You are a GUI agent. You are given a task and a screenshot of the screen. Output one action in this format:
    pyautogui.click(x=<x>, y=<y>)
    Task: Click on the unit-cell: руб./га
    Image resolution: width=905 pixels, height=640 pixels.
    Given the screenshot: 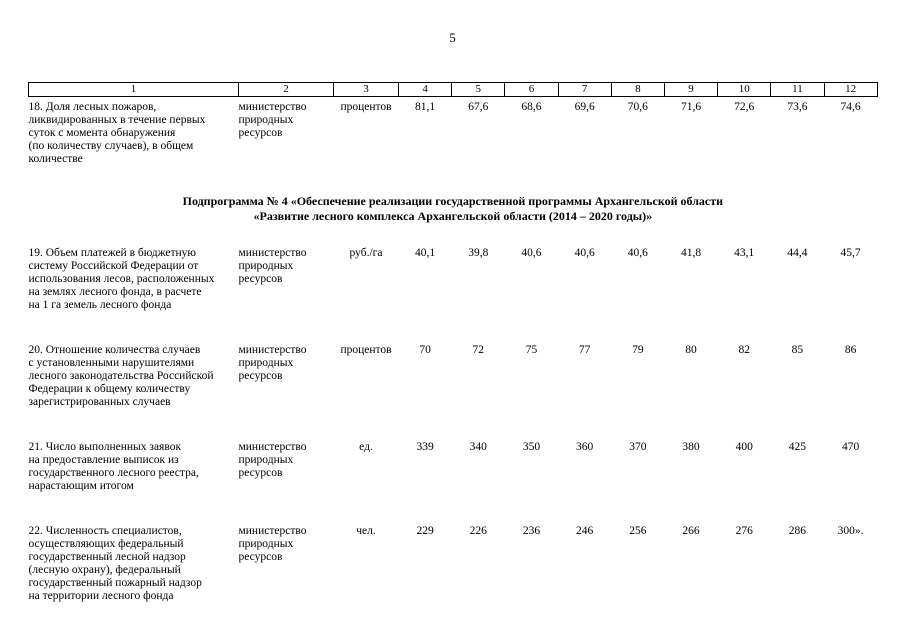 What is the action you would take?
    pyautogui.click(x=366, y=253)
    